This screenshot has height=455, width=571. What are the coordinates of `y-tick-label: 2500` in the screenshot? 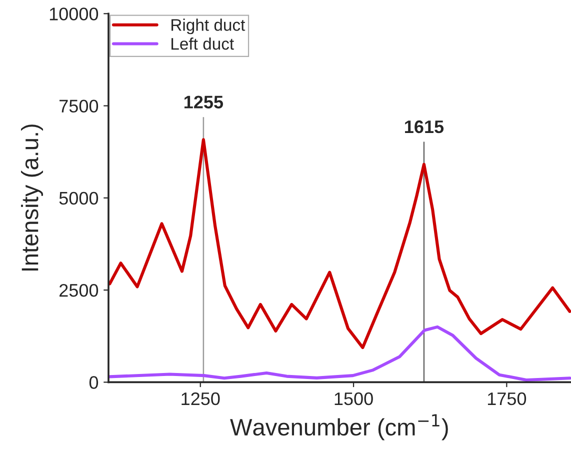 It's located at (79, 290).